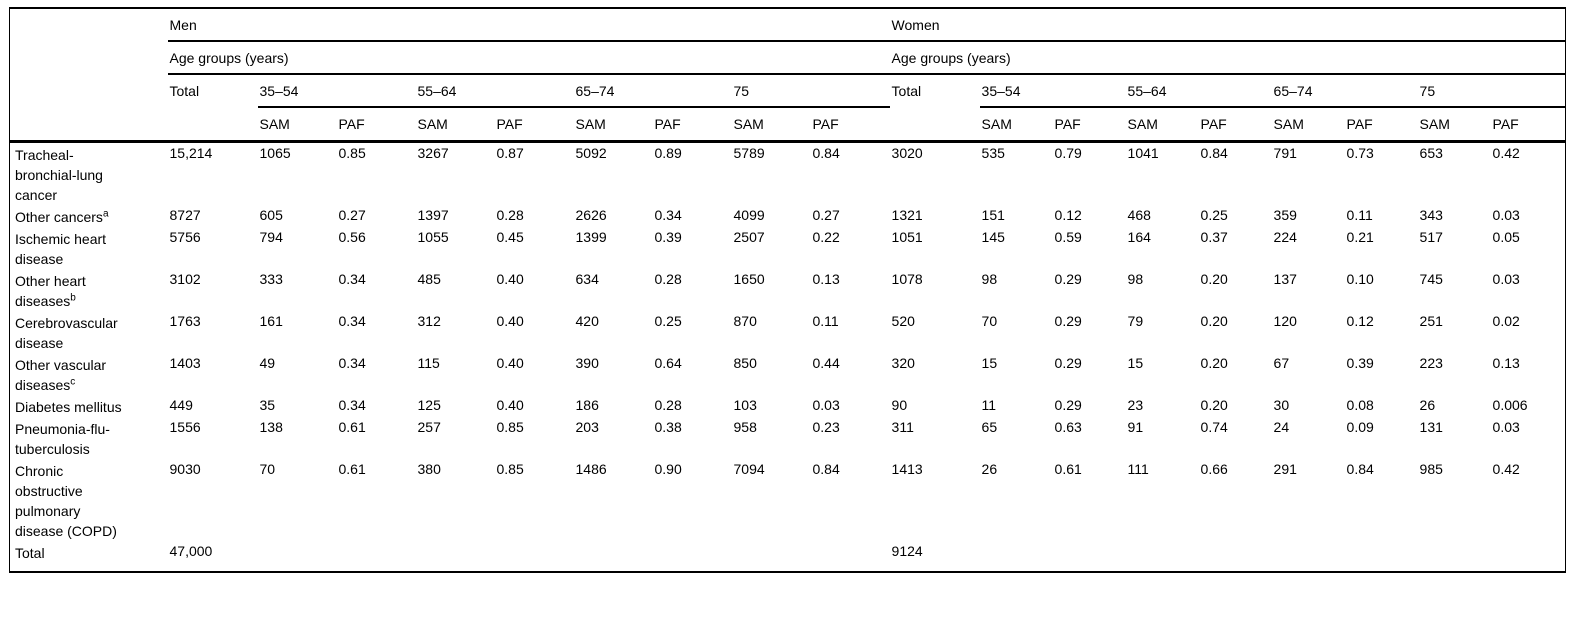 This screenshot has width=1575, height=643. Describe the element at coordinates (73, 297) in the screenshot. I see `footnote-marker: b` at that location.